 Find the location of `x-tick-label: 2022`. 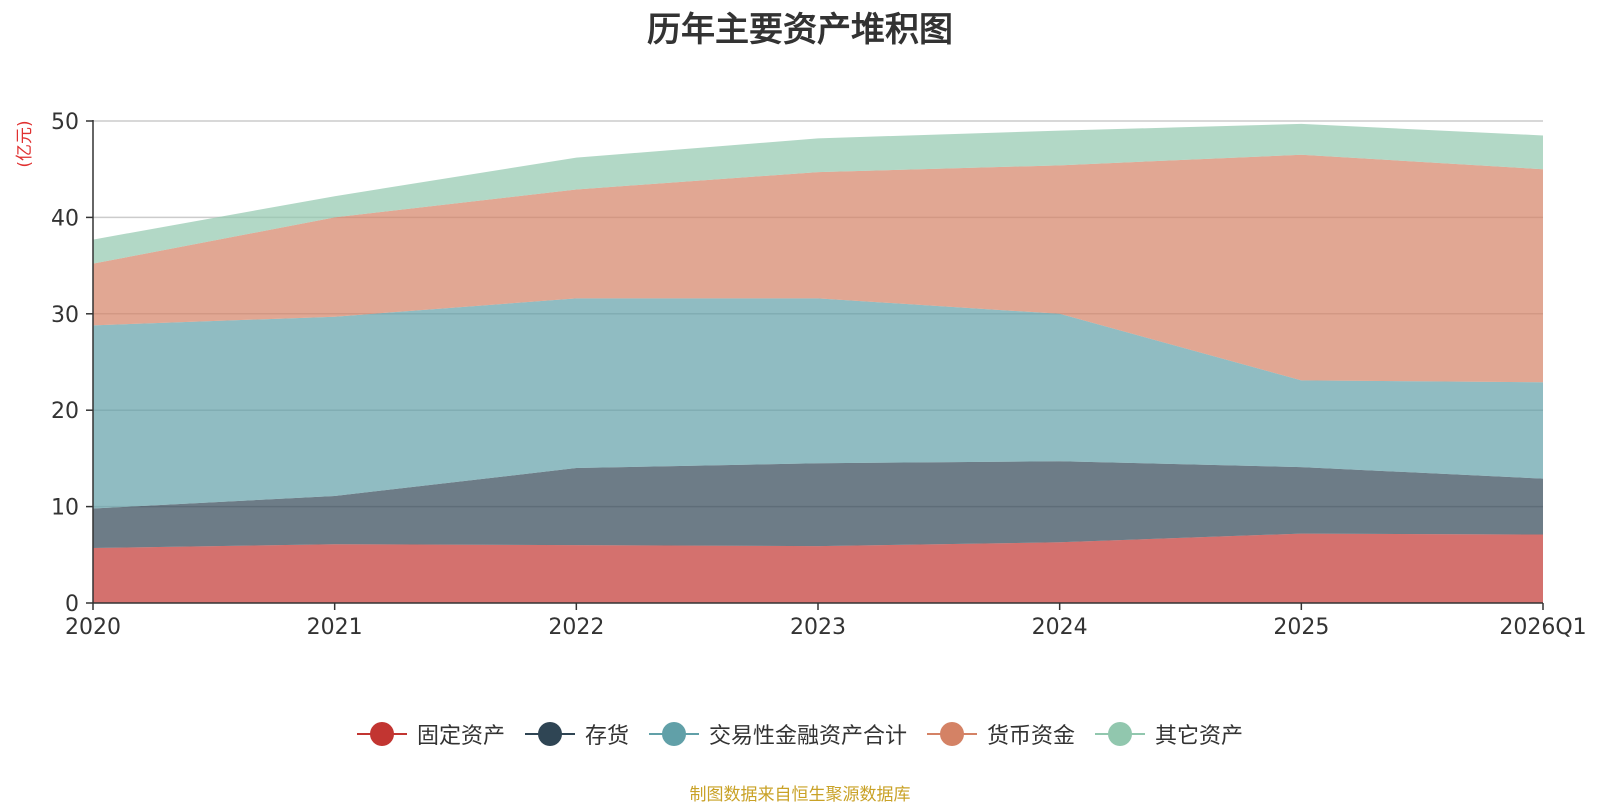

x-tick-label: 2022 is located at coordinates (576, 627).